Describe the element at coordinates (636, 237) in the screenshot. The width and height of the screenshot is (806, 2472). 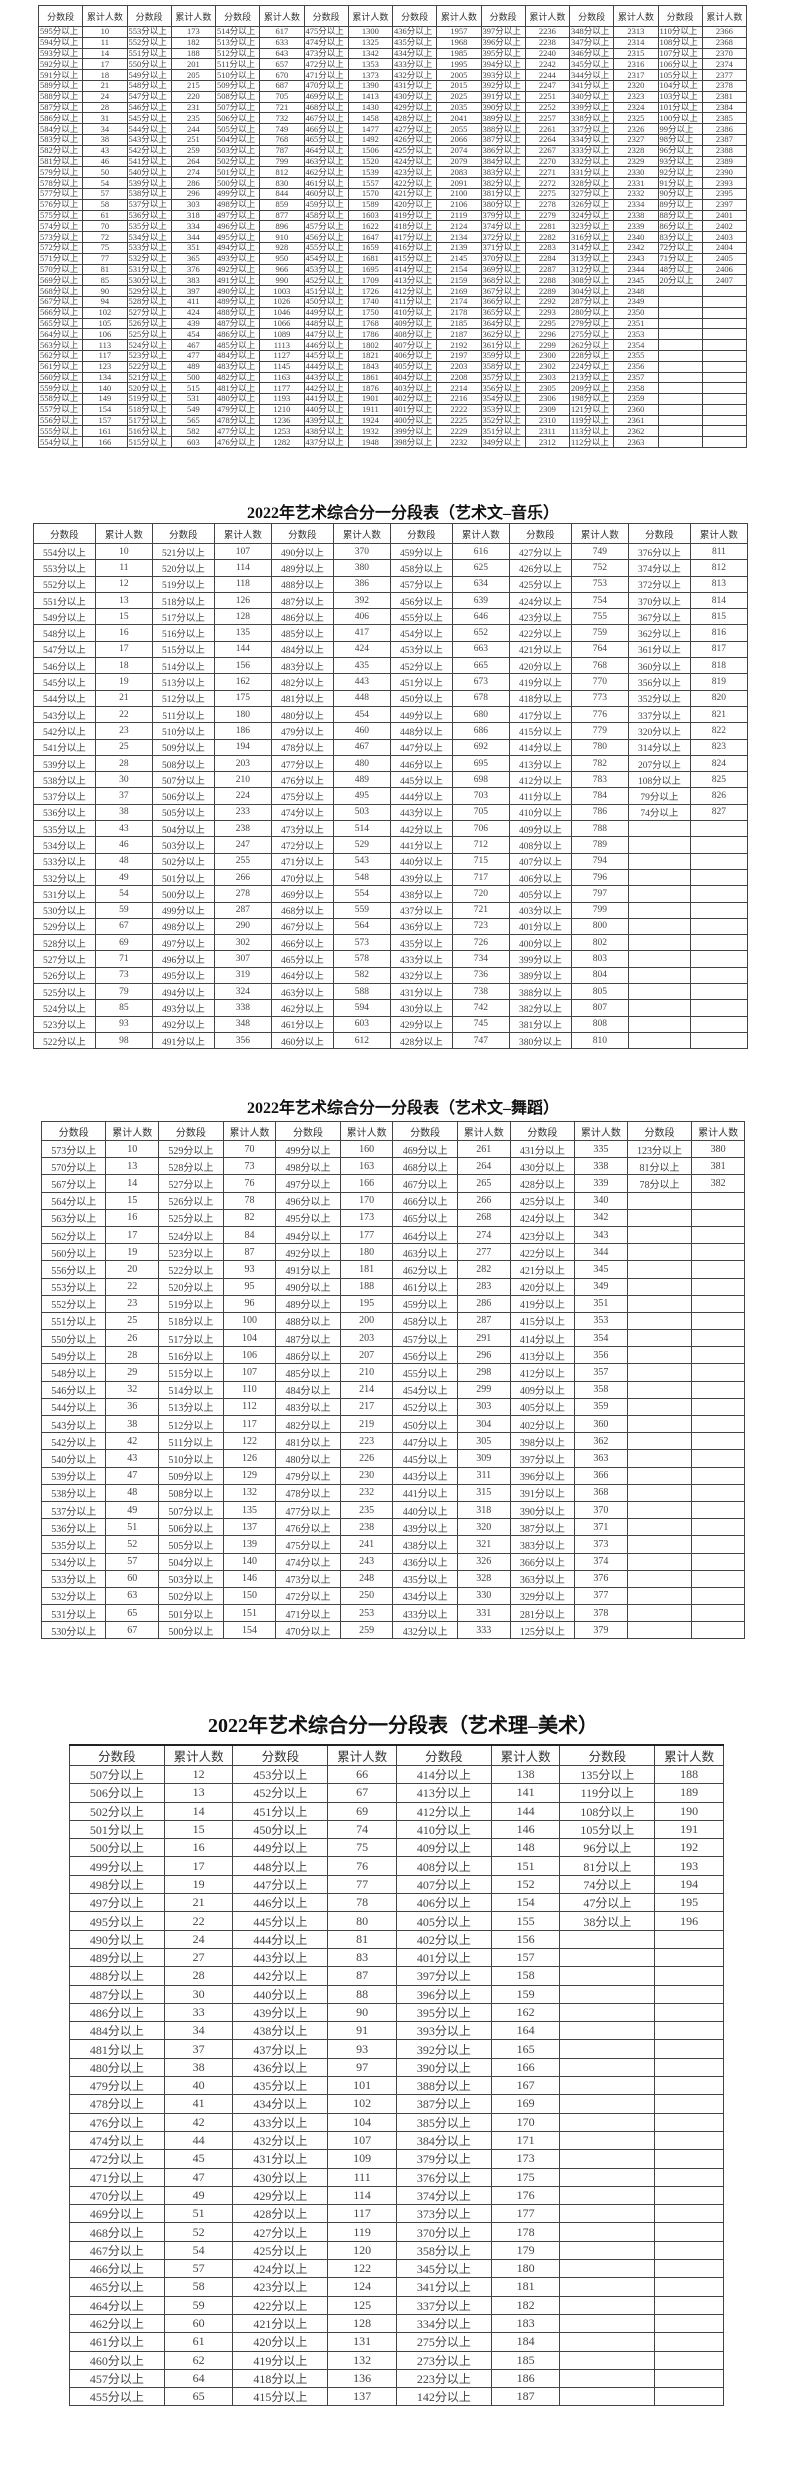
I see `cumulative-count-cell: 2340` at that location.